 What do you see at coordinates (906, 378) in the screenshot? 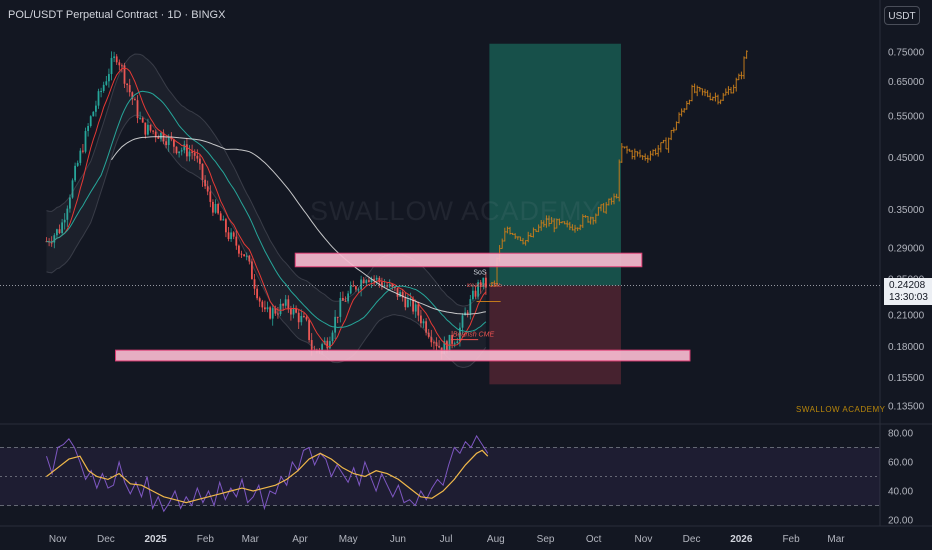
I see `price-axis-label: 0.15500` at bounding box center [906, 378].